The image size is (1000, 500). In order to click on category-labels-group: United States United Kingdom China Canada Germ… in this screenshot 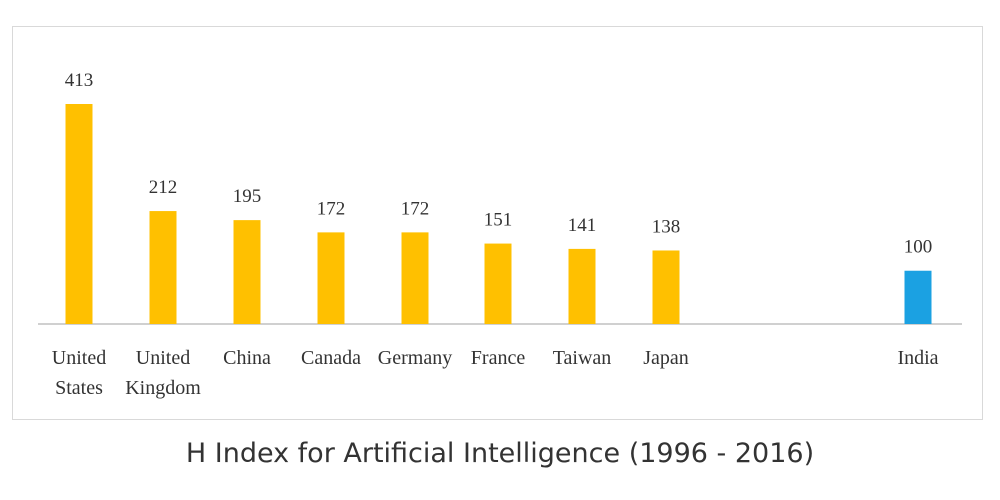, I will do `click(495, 373)`.